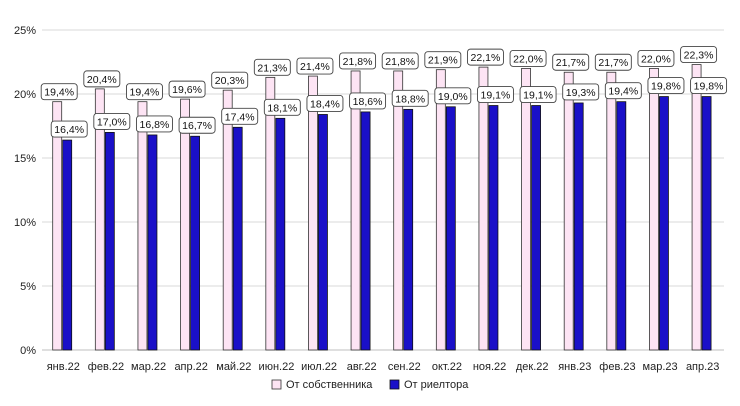 The height and width of the screenshot is (406, 740). What do you see at coordinates (25, 95) in the screenshot?
I see `y-tick-label: 20%` at bounding box center [25, 95].